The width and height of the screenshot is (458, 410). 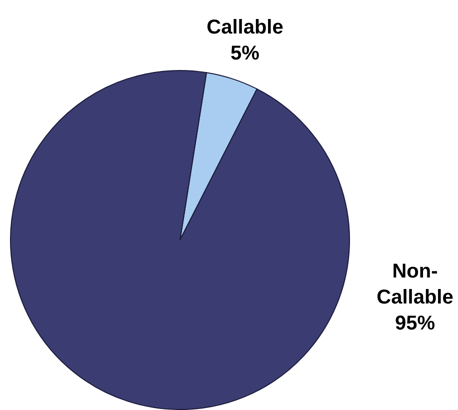 What do you see at coordinates (415, 323) in the screenshot?
I see `data-label: 95%` at bounding box center [415, 323].